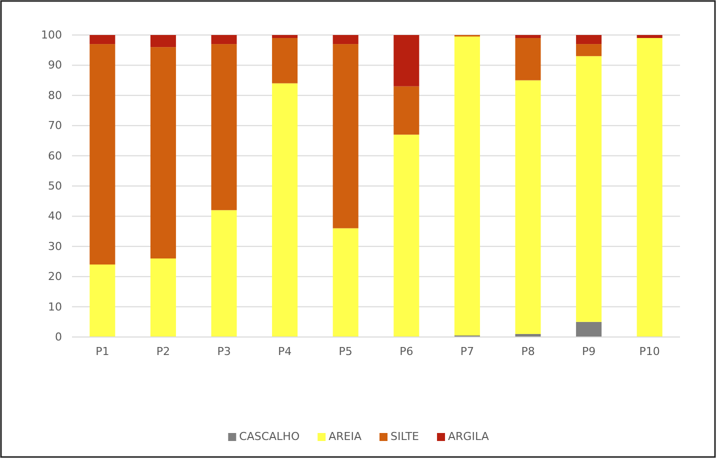 Image resolution: width=717 pixels, height=459 pixels. I want to click on x-tick-label: P9, so click(589, 351).